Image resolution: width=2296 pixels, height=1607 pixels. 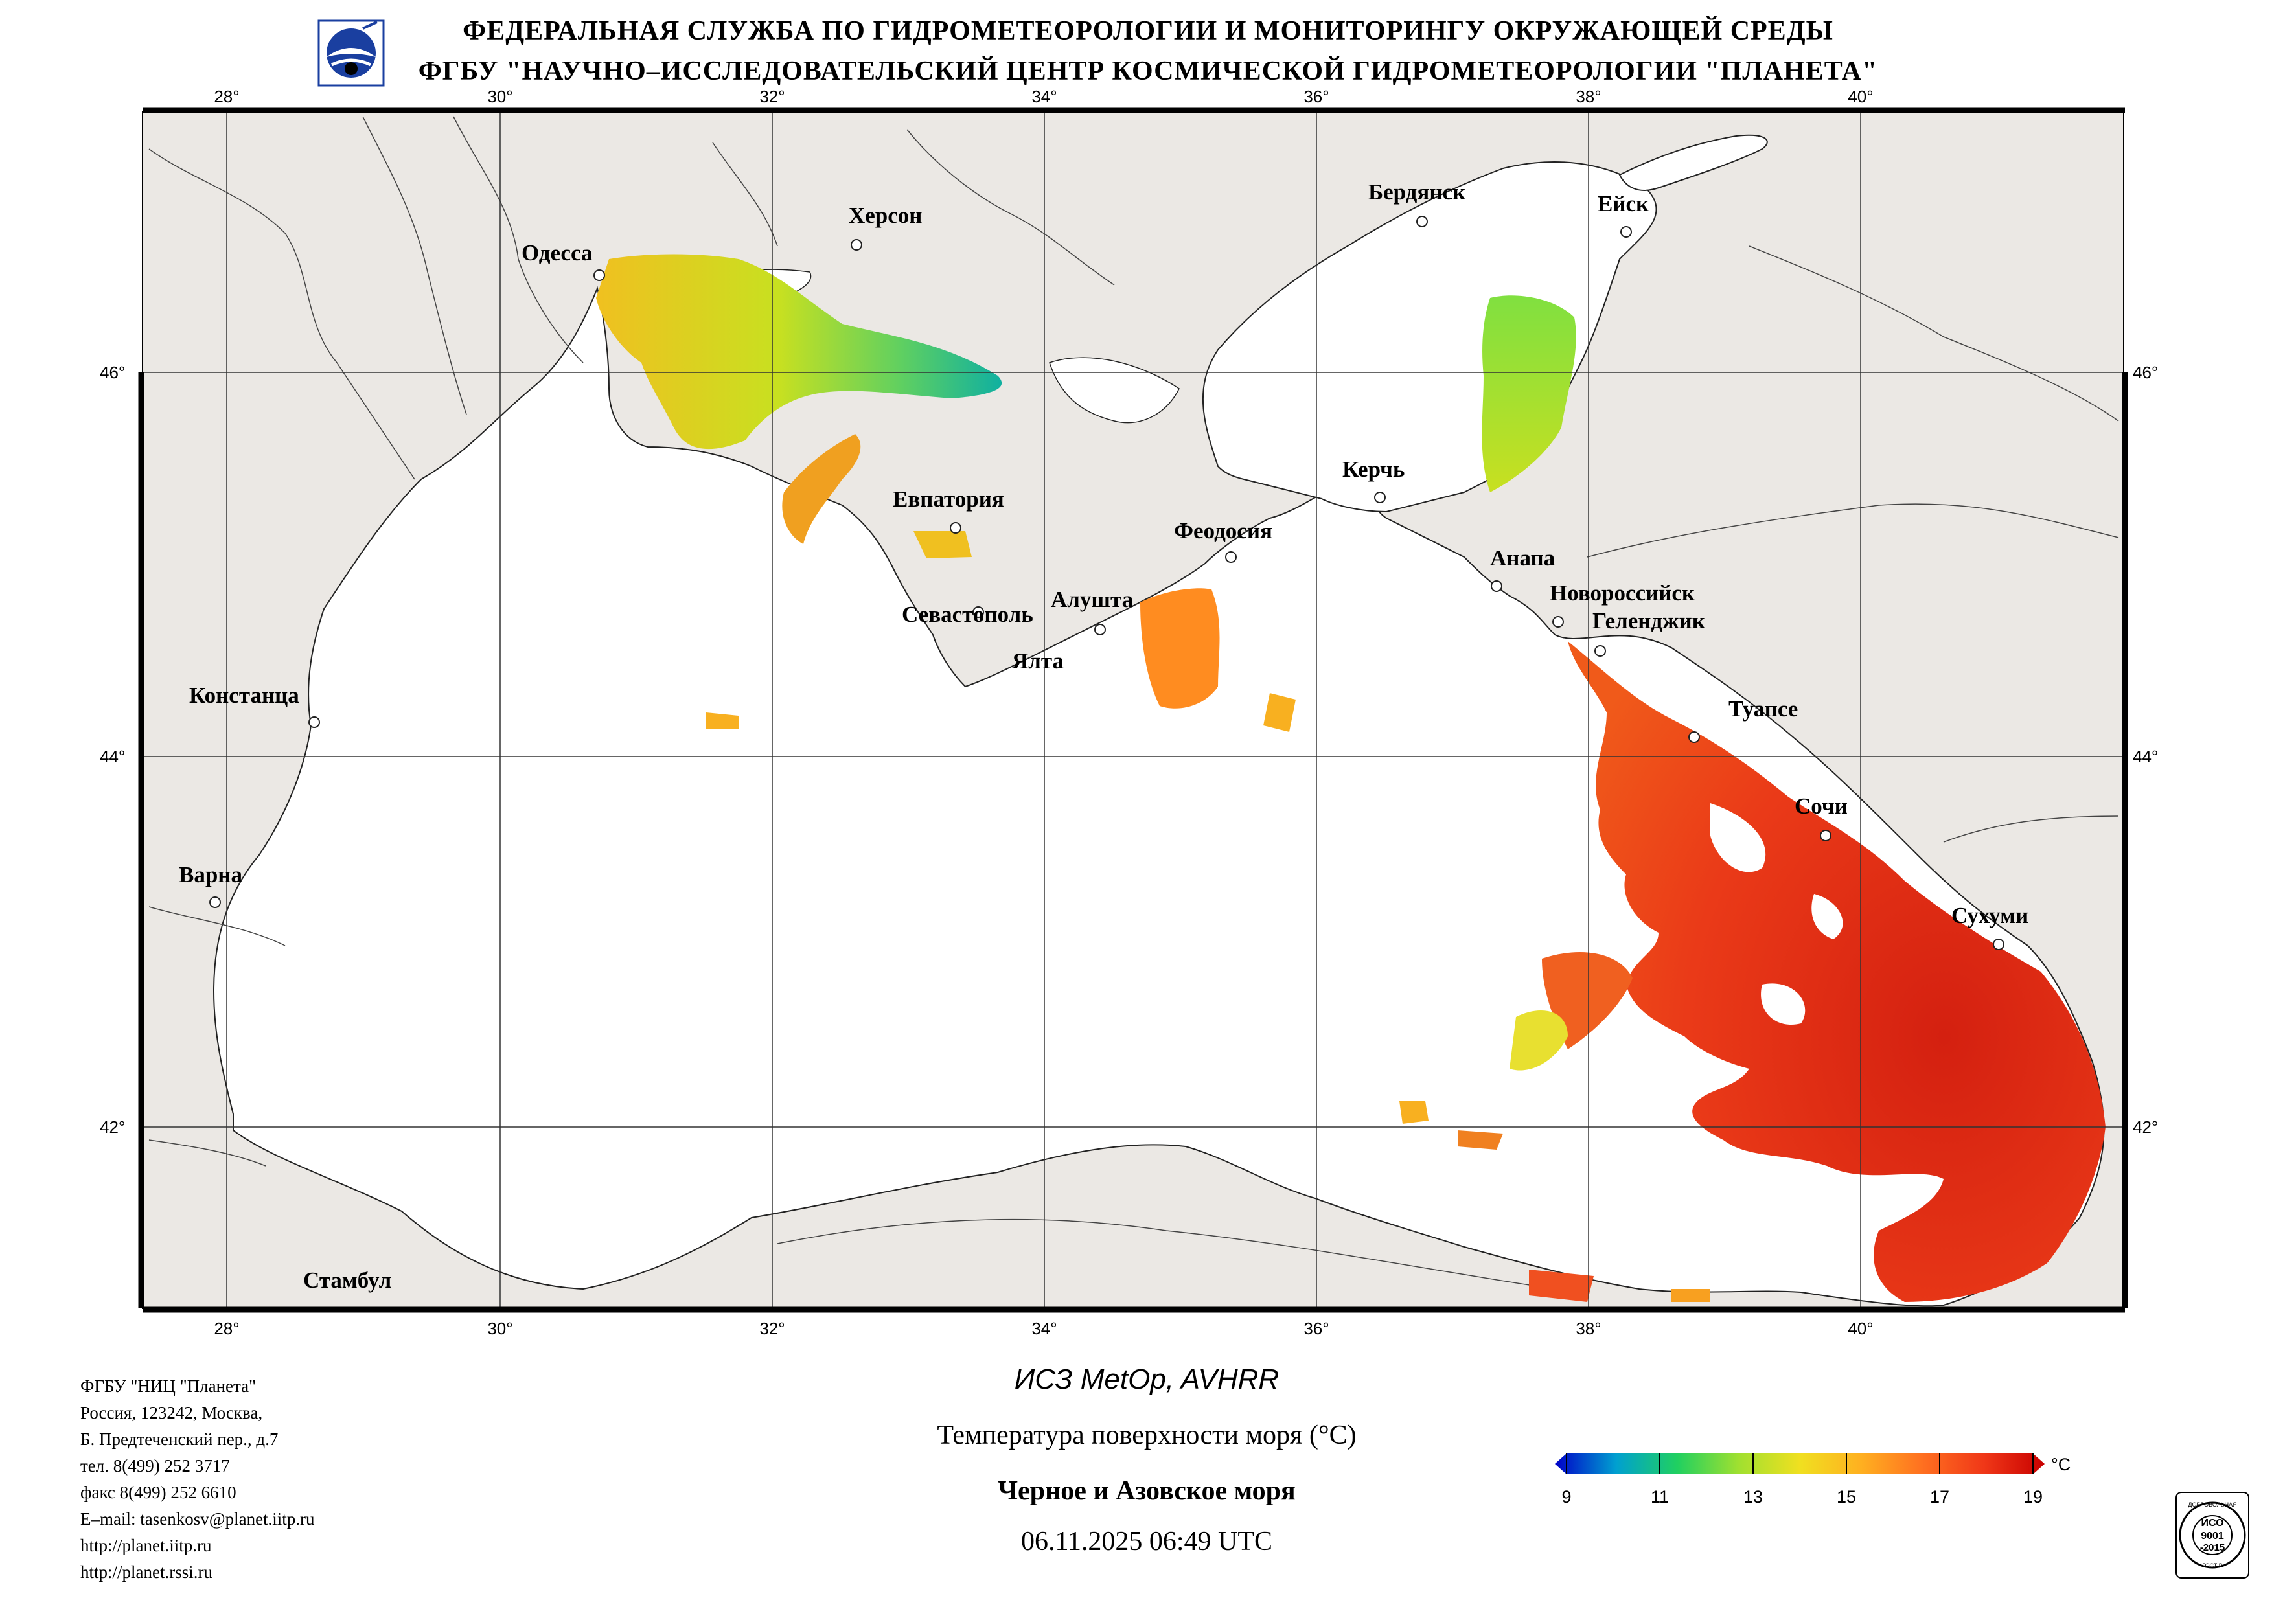 I want to click on city-label: Евпатория, so click(x=948, y=499).